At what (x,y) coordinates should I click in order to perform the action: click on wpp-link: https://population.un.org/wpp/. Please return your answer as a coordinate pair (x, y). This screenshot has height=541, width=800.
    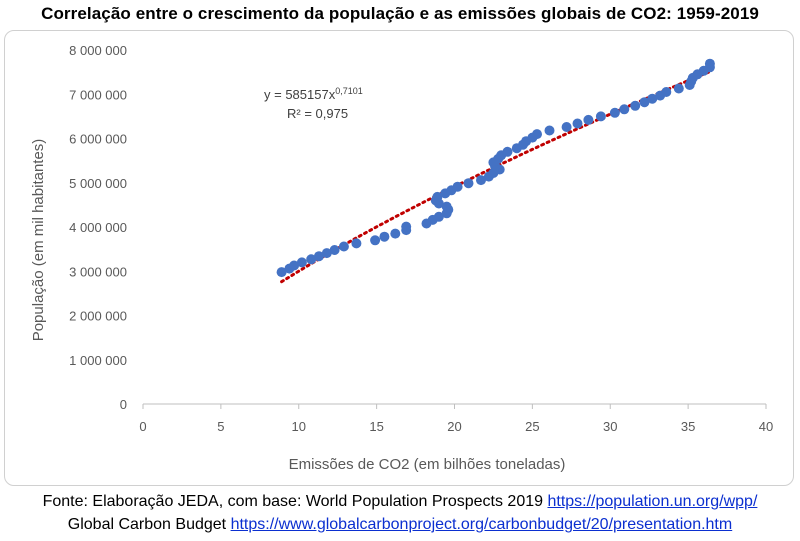
    Looking at the image, I should click on (652, 501).